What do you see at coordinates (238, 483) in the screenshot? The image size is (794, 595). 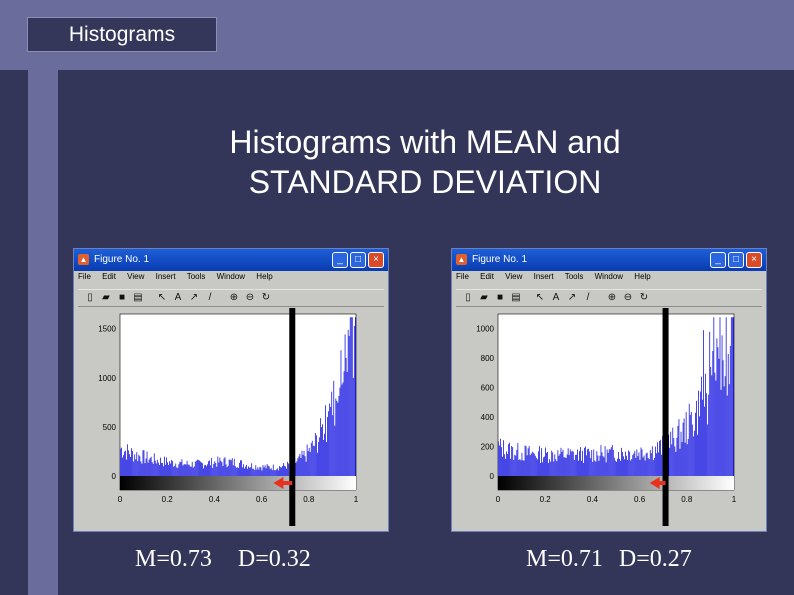 I see `grayscale-colorbar` at bounding box center [238, 483].